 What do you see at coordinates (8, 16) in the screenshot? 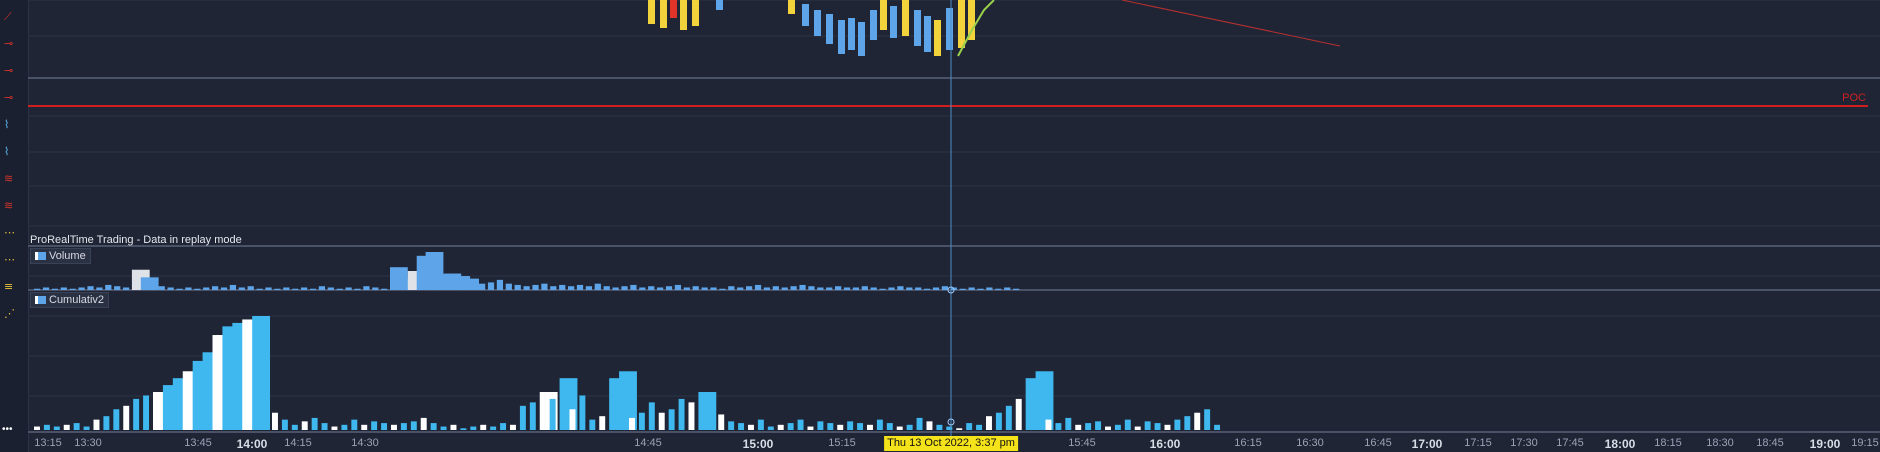
I see `trend-line-icon: ⟋` at bounding box center [8, 16].